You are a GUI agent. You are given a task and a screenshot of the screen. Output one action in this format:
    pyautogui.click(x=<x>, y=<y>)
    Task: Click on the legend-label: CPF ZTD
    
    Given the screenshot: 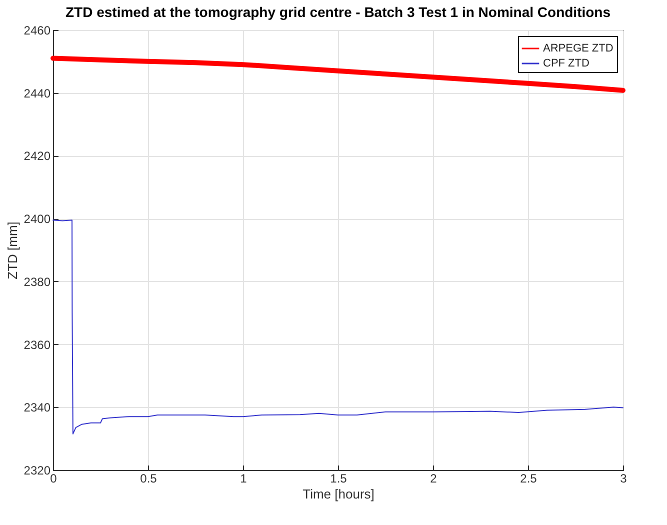 What is the action you would take?
    pyautogui.click(x=566, y=64)
    